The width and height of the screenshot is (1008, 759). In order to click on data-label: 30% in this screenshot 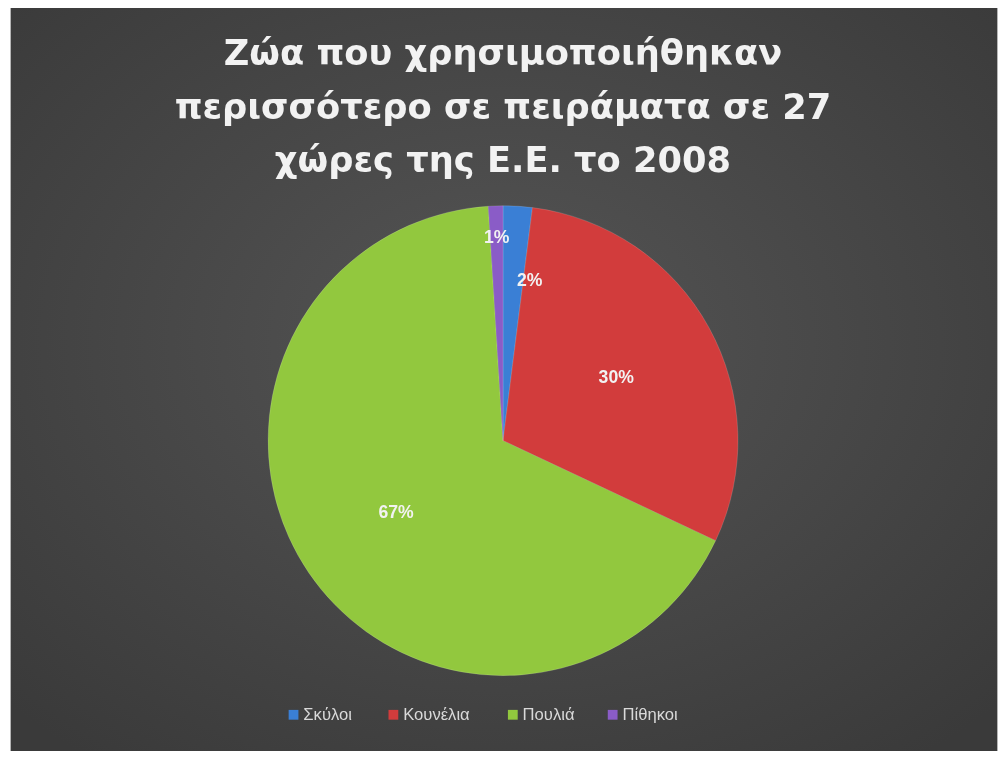, I will do `click(616, 377)`.